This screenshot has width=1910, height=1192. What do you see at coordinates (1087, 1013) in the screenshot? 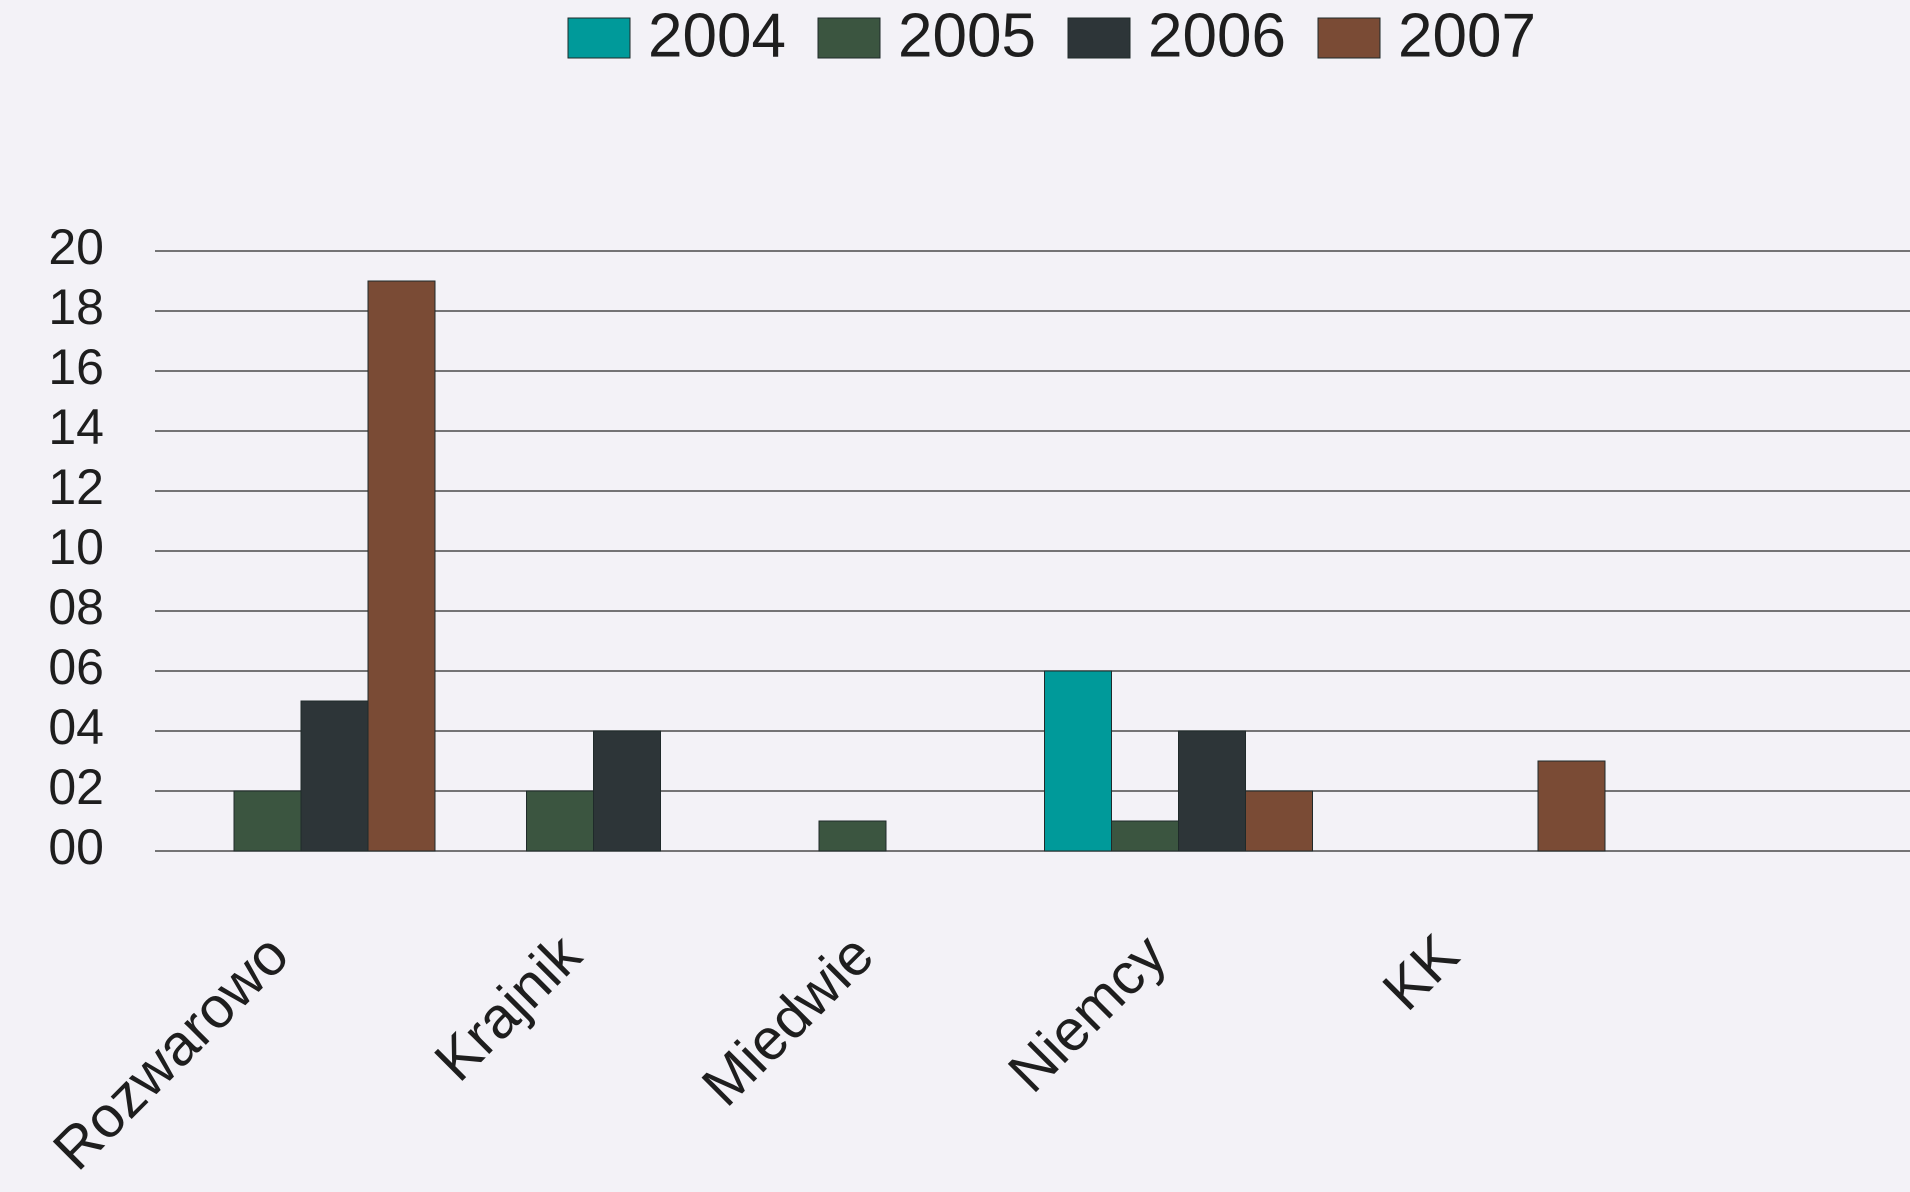
I see `x-tick-label: Niemcy` at bounding box center [1087, 1013].